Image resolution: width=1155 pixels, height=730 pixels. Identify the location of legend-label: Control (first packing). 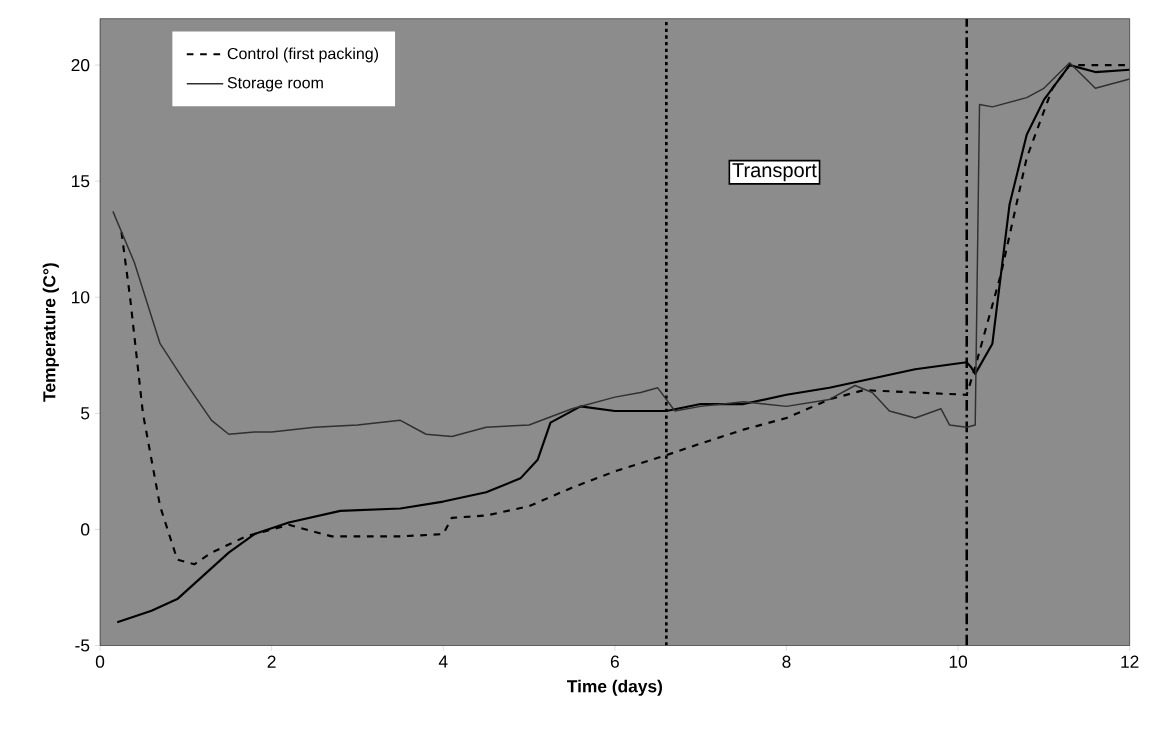
(303, 55).